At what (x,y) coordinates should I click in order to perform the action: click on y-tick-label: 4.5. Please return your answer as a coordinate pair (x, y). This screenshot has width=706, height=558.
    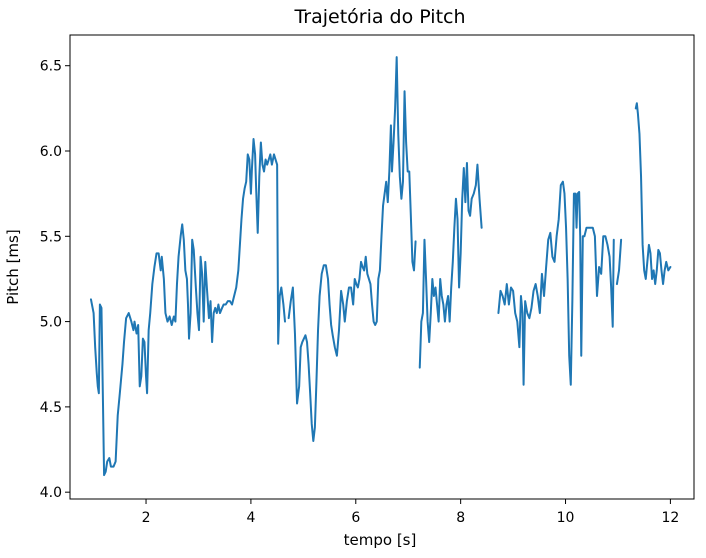
    Looking at the image, I should click on (51, 408).